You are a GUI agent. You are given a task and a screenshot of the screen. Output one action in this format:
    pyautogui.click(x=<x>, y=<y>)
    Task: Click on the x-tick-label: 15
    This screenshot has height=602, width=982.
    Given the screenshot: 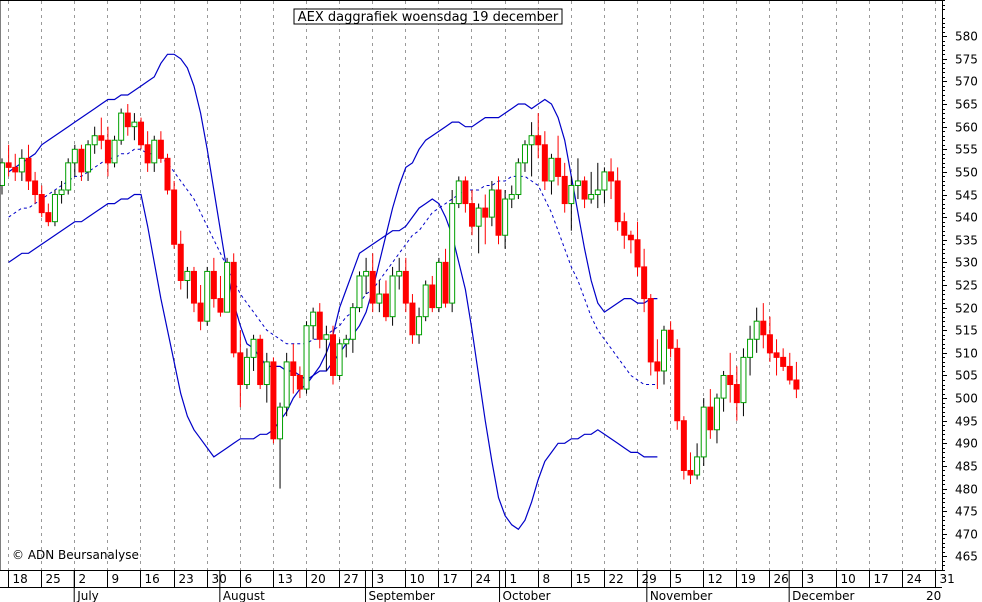 What is the action you would take?
    pyautogui.click(x=583, y=579)
    